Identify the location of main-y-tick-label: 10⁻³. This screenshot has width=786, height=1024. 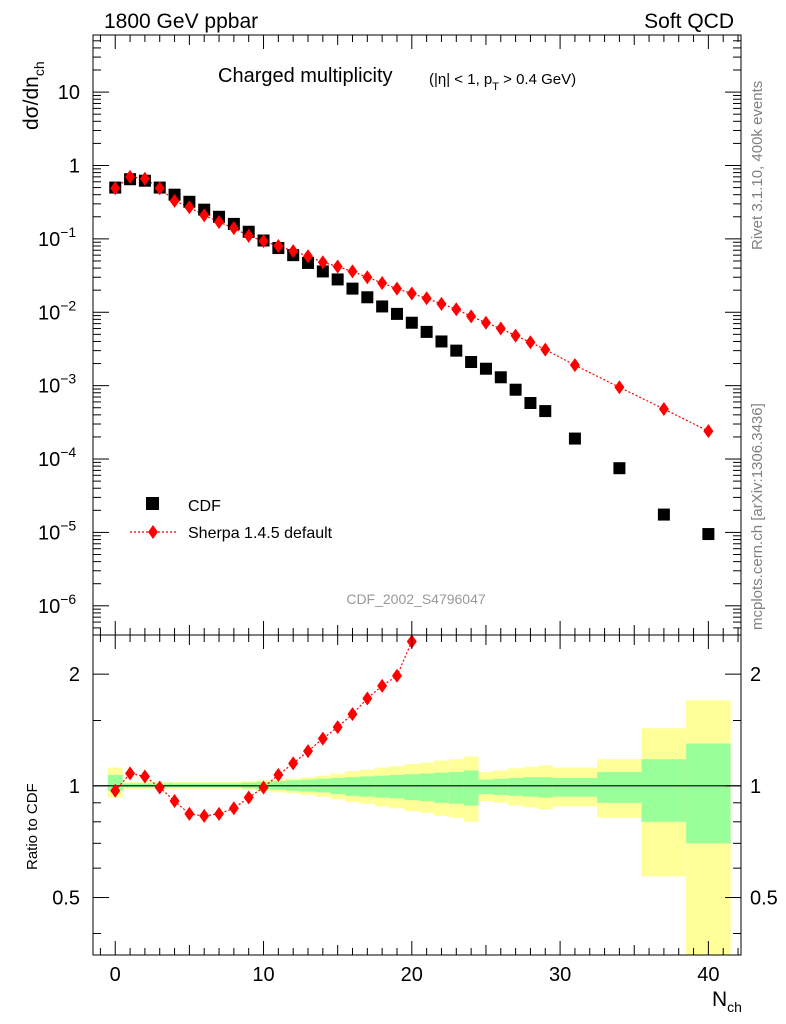
(57, 384).